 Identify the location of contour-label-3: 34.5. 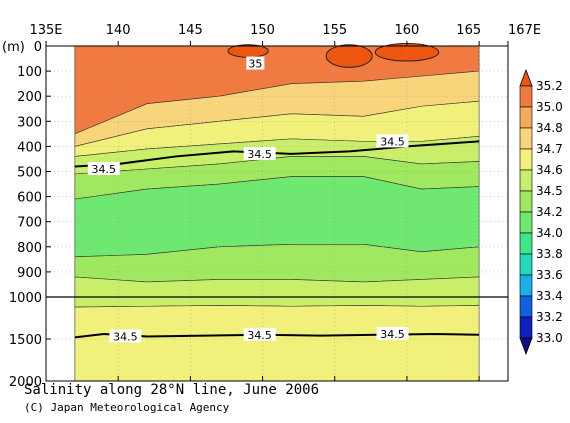
(104, 169).